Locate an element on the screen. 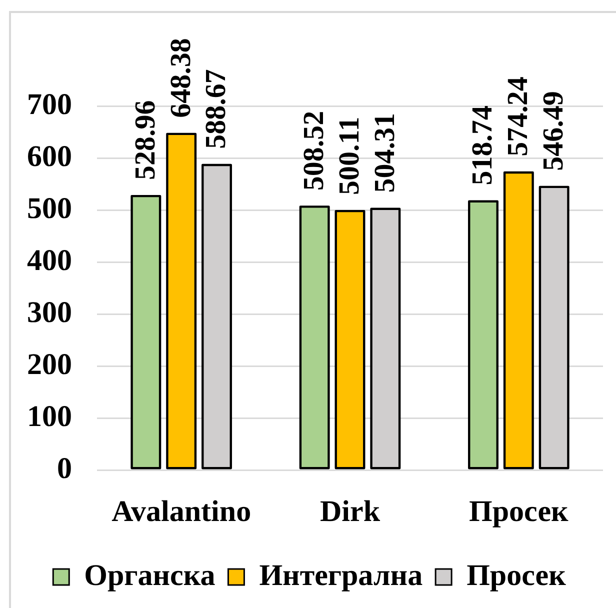  data-label: 500.11 is located at coordinates (349, 155).